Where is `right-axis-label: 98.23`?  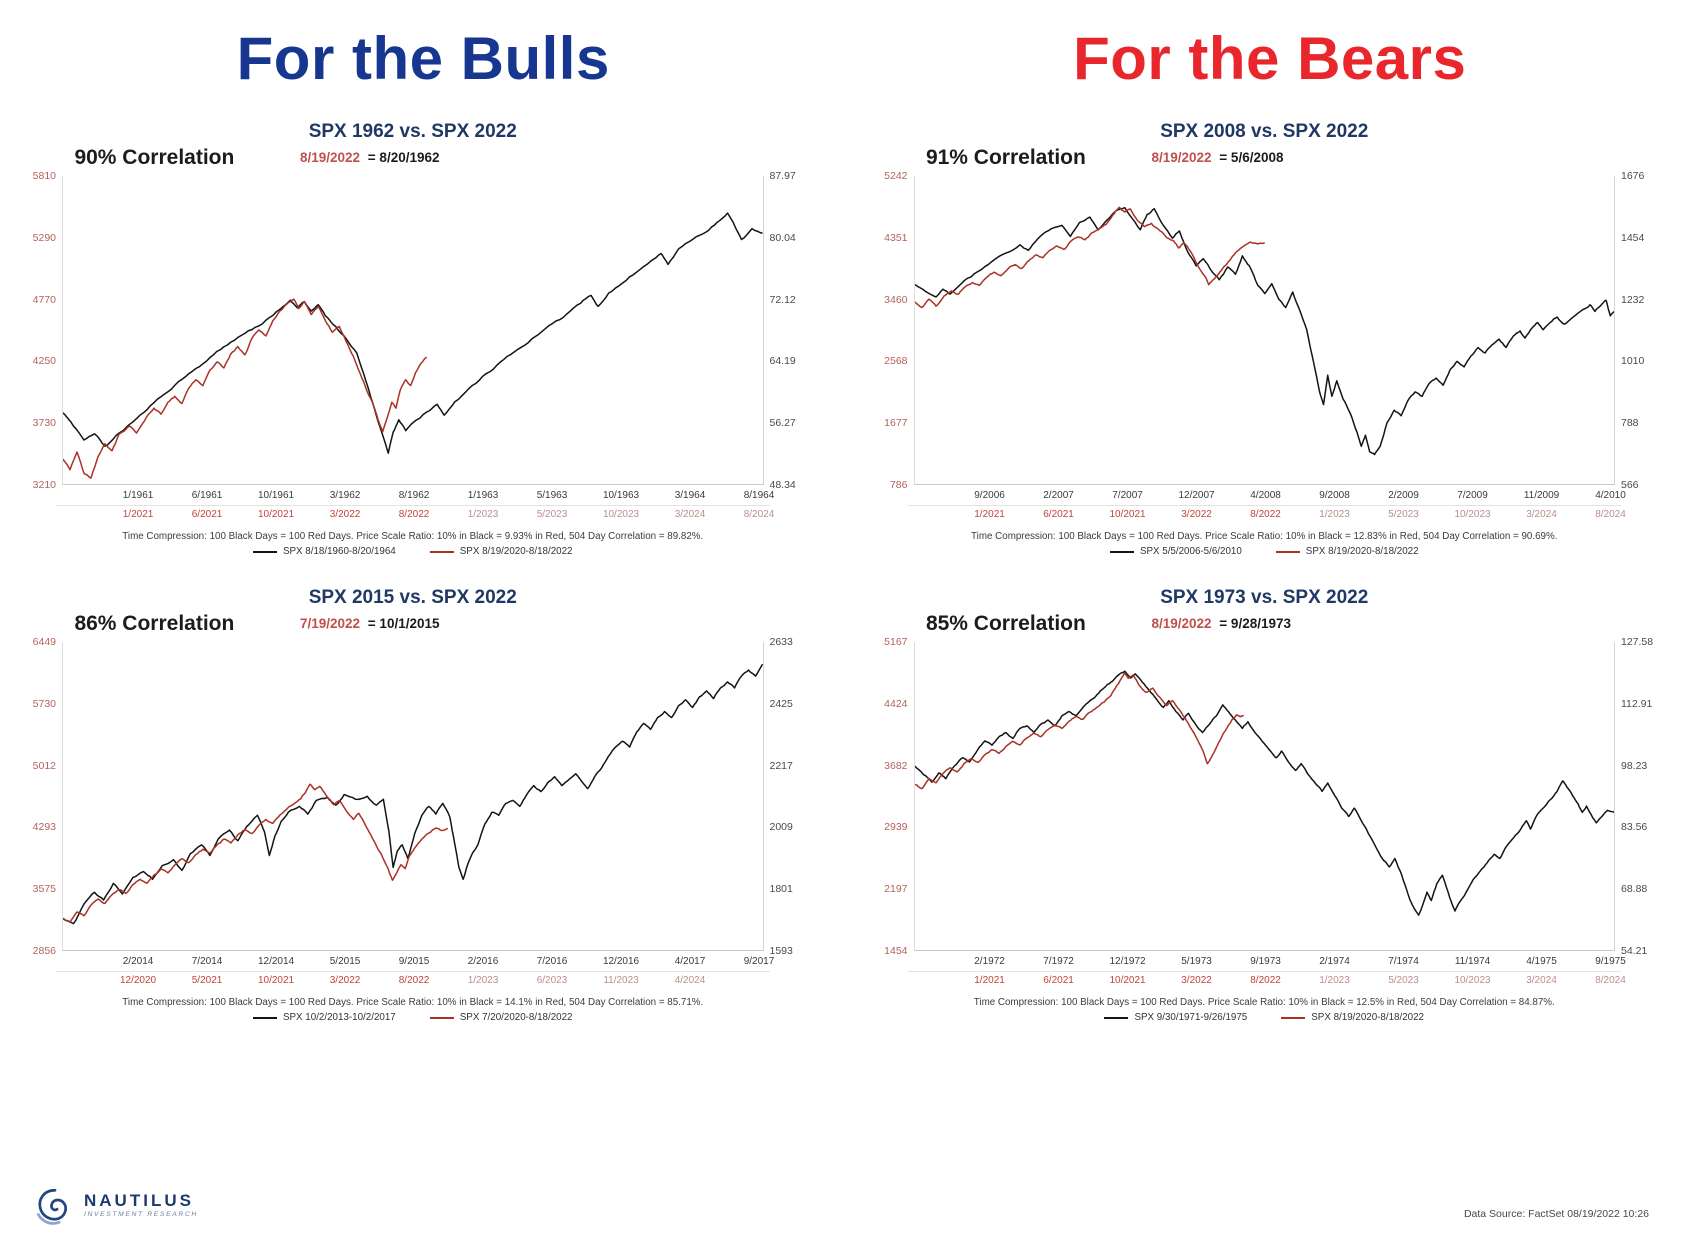 right-axis-label: 98.23 is located at coordinates (1634, 765).